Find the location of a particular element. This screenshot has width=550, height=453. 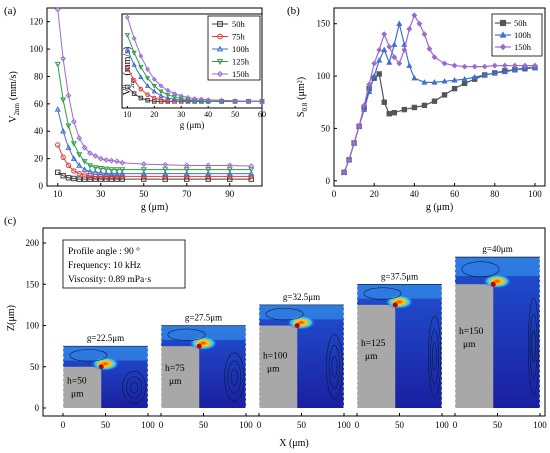

x-tick-label-b: 0 is located at coordinates (334, 194).